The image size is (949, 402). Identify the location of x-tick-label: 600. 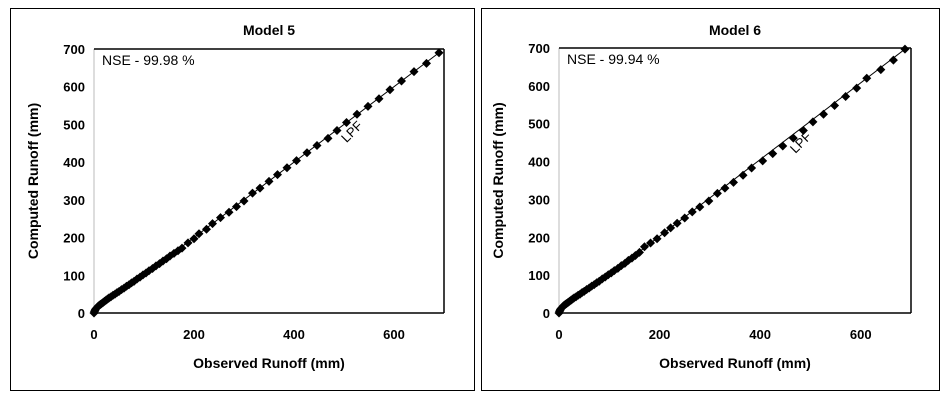
(394, 334).